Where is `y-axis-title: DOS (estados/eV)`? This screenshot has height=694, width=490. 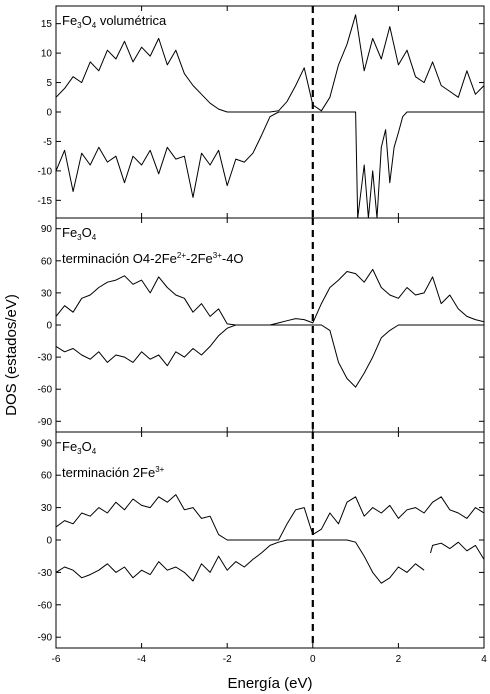
y-axis-title: DOS (estados/eV) is located at coordinates (11, 355).